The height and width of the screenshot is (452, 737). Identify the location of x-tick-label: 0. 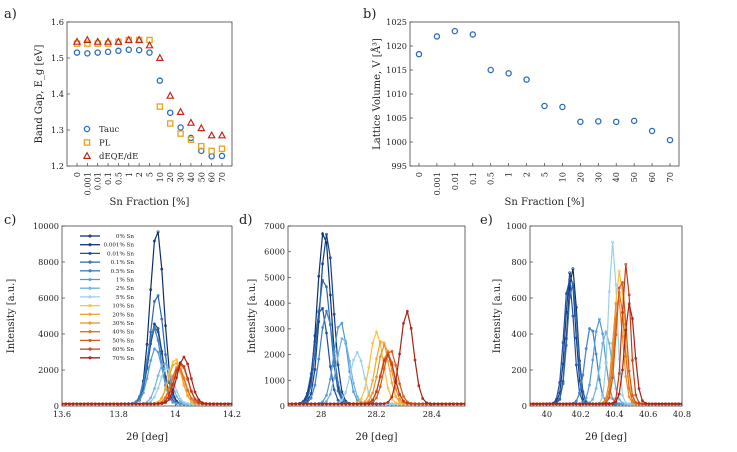
(419, 174).